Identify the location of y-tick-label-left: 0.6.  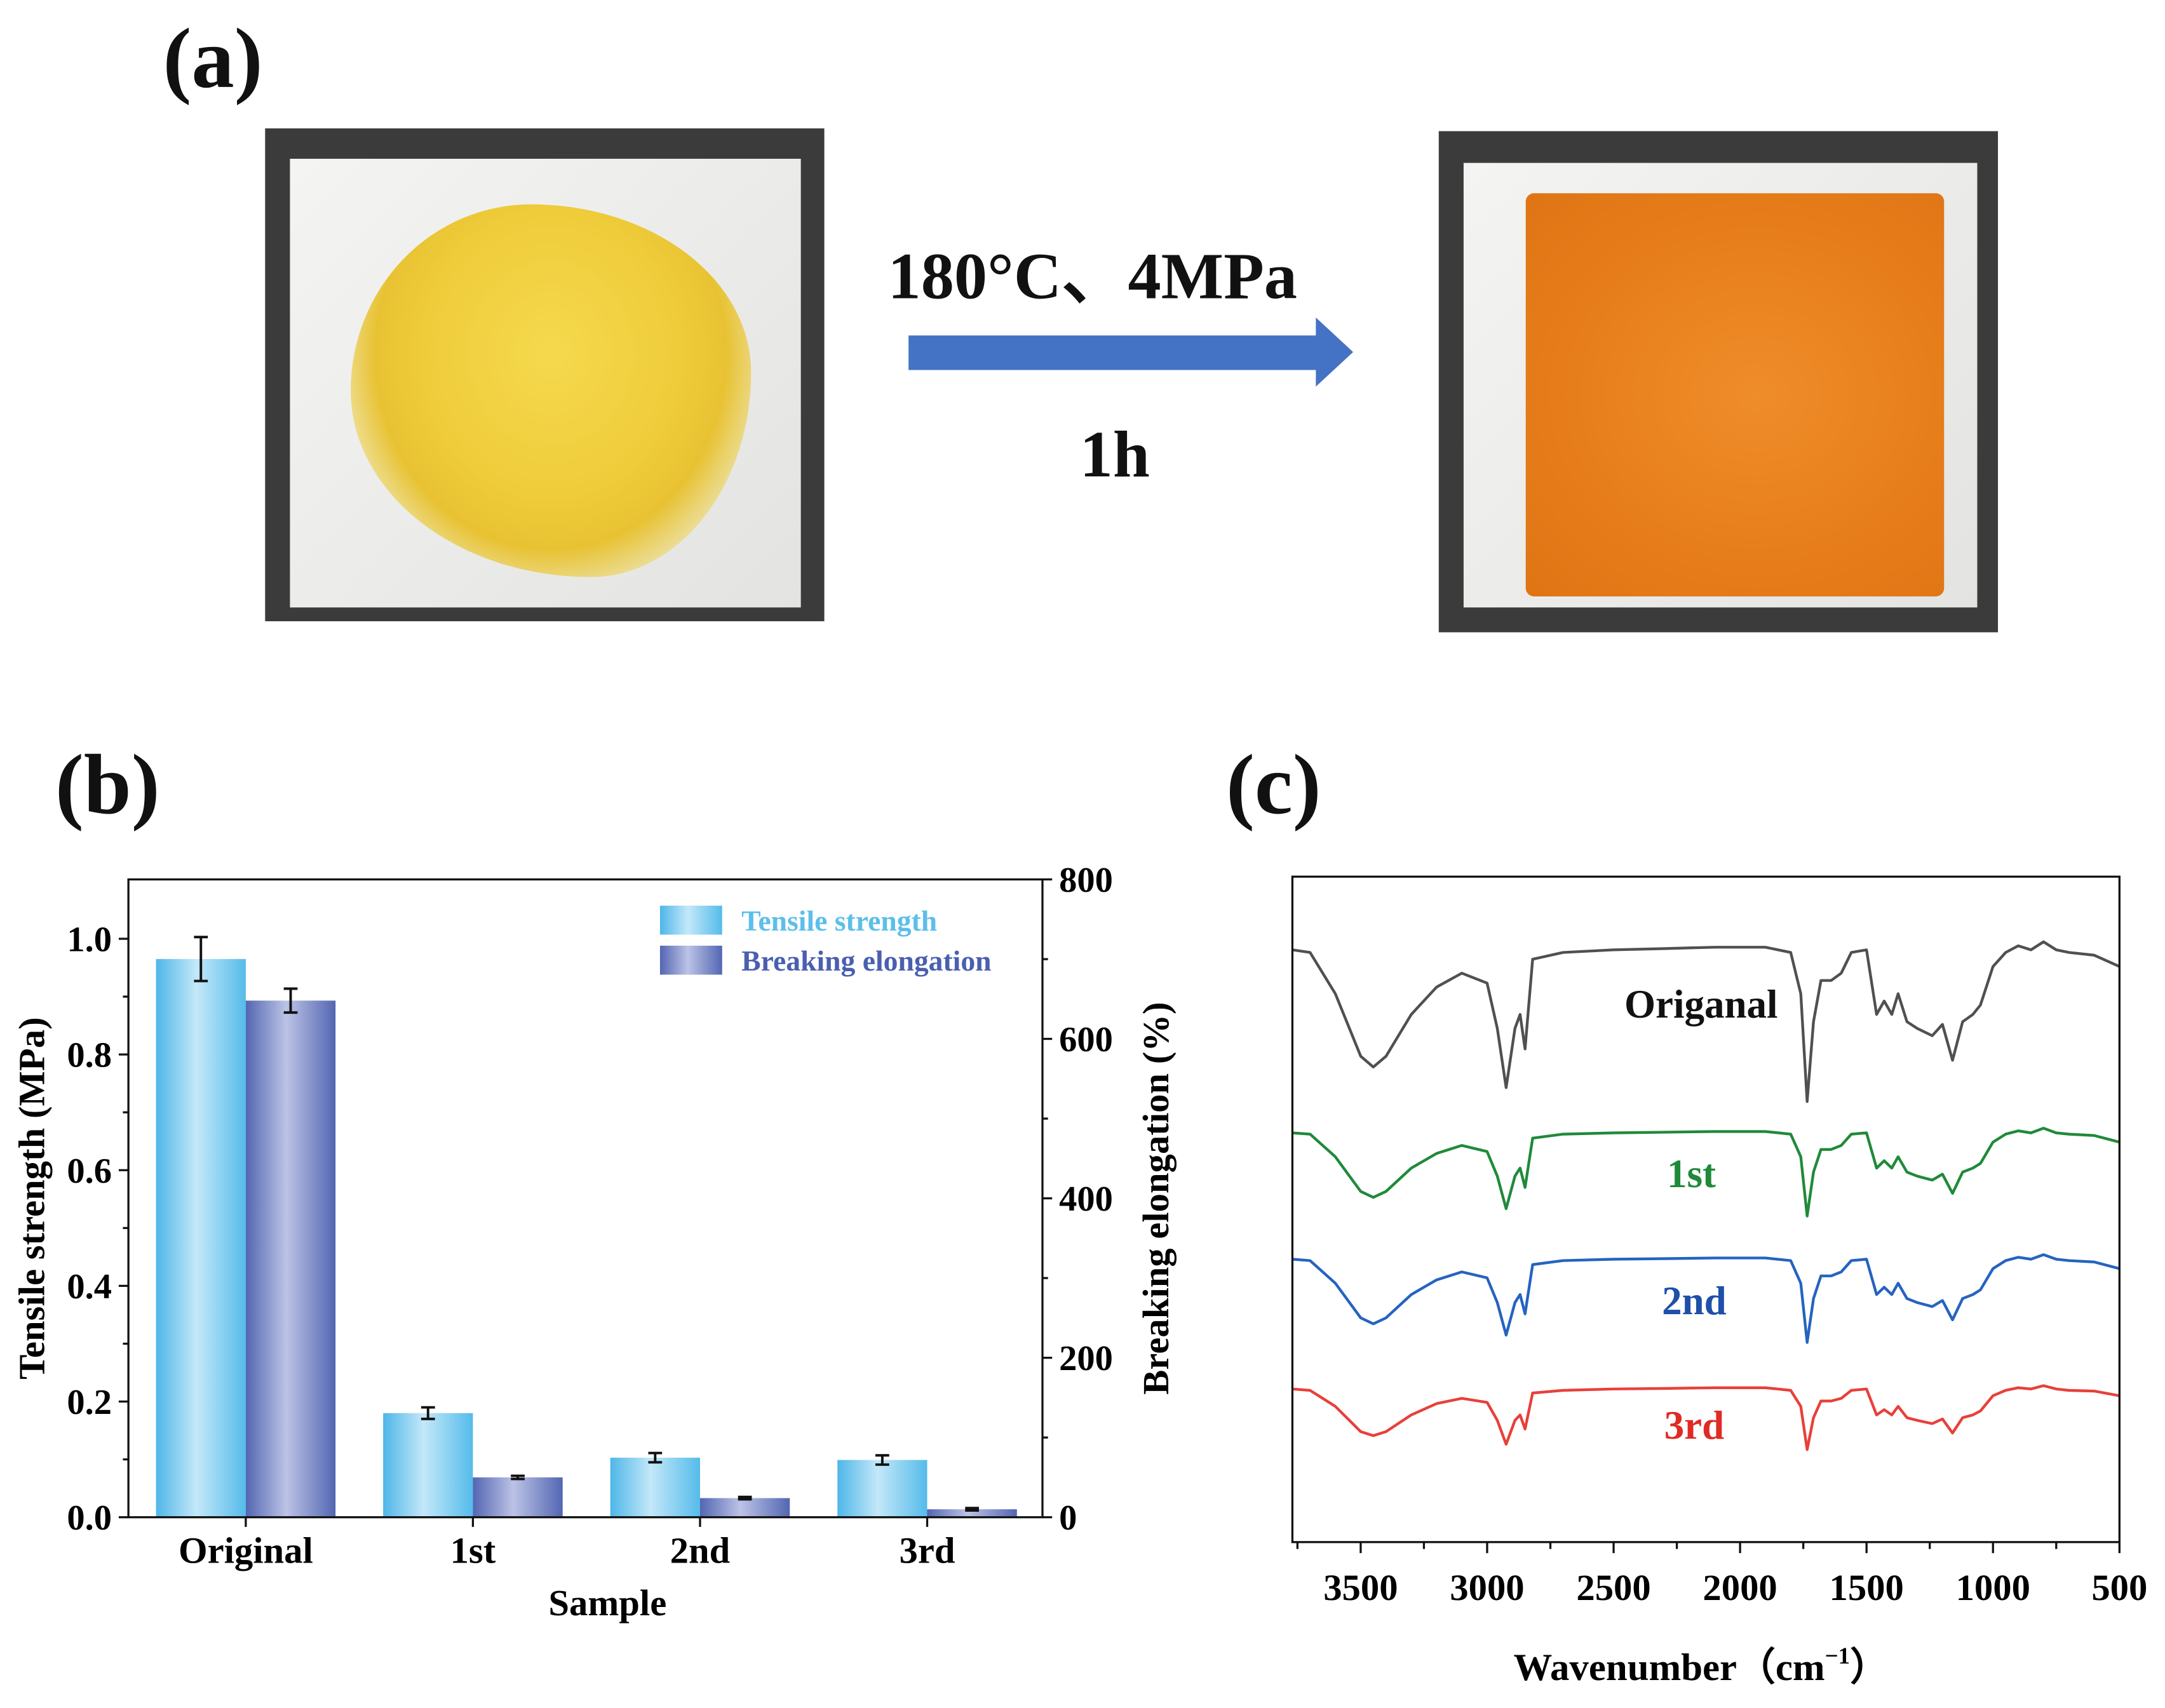
(90, 1171).